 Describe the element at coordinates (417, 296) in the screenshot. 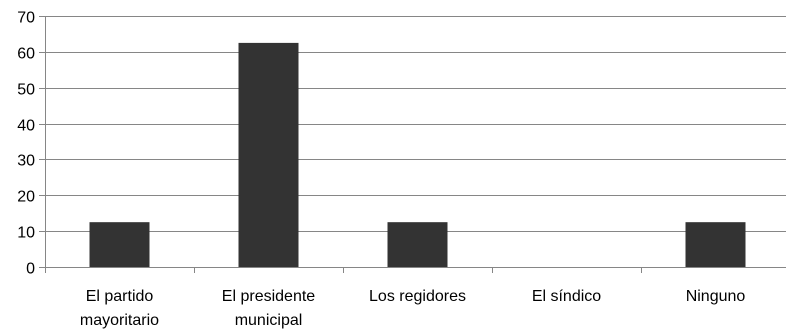

I see `x-label-2-line-0: Los regidores` at that location.